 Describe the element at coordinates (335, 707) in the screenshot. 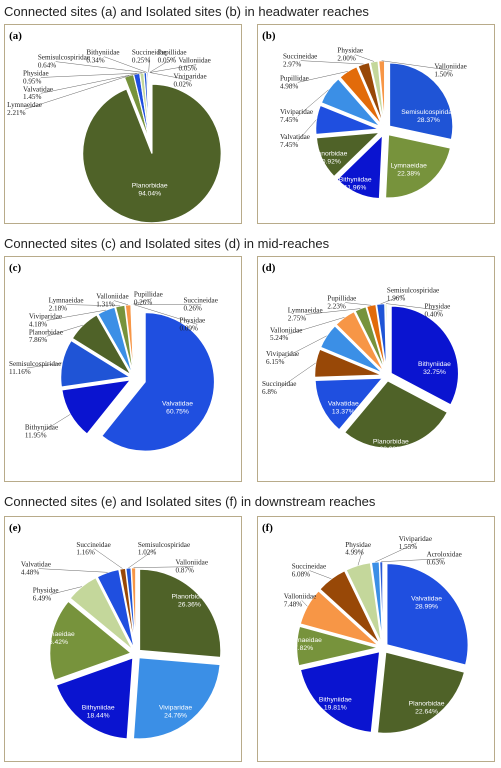

I see `slice-value-f-bithyniidae: 19.81%` at that location.